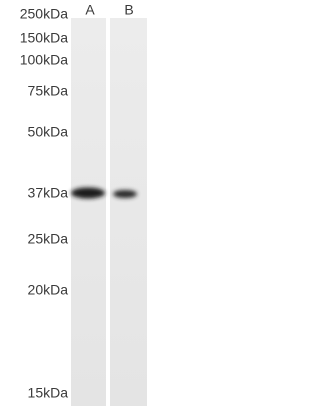 This screenshot has height=406, width=320. Describe the element at coordinates (48, 393) in the screenshot. I see `marker-label: 15kDa` at that location.